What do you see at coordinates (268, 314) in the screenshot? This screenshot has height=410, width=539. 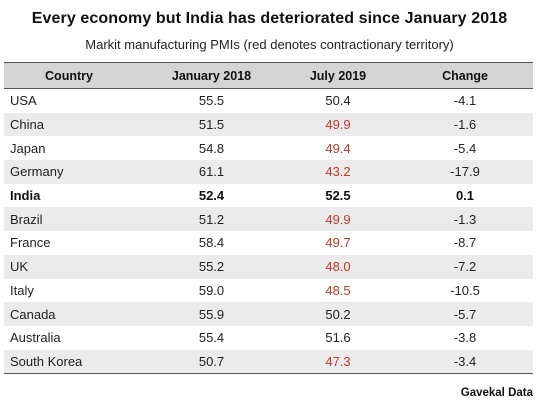 I see `table-row: Canada 55.9 50.2 -5.7` at bounding box center [268, 314].